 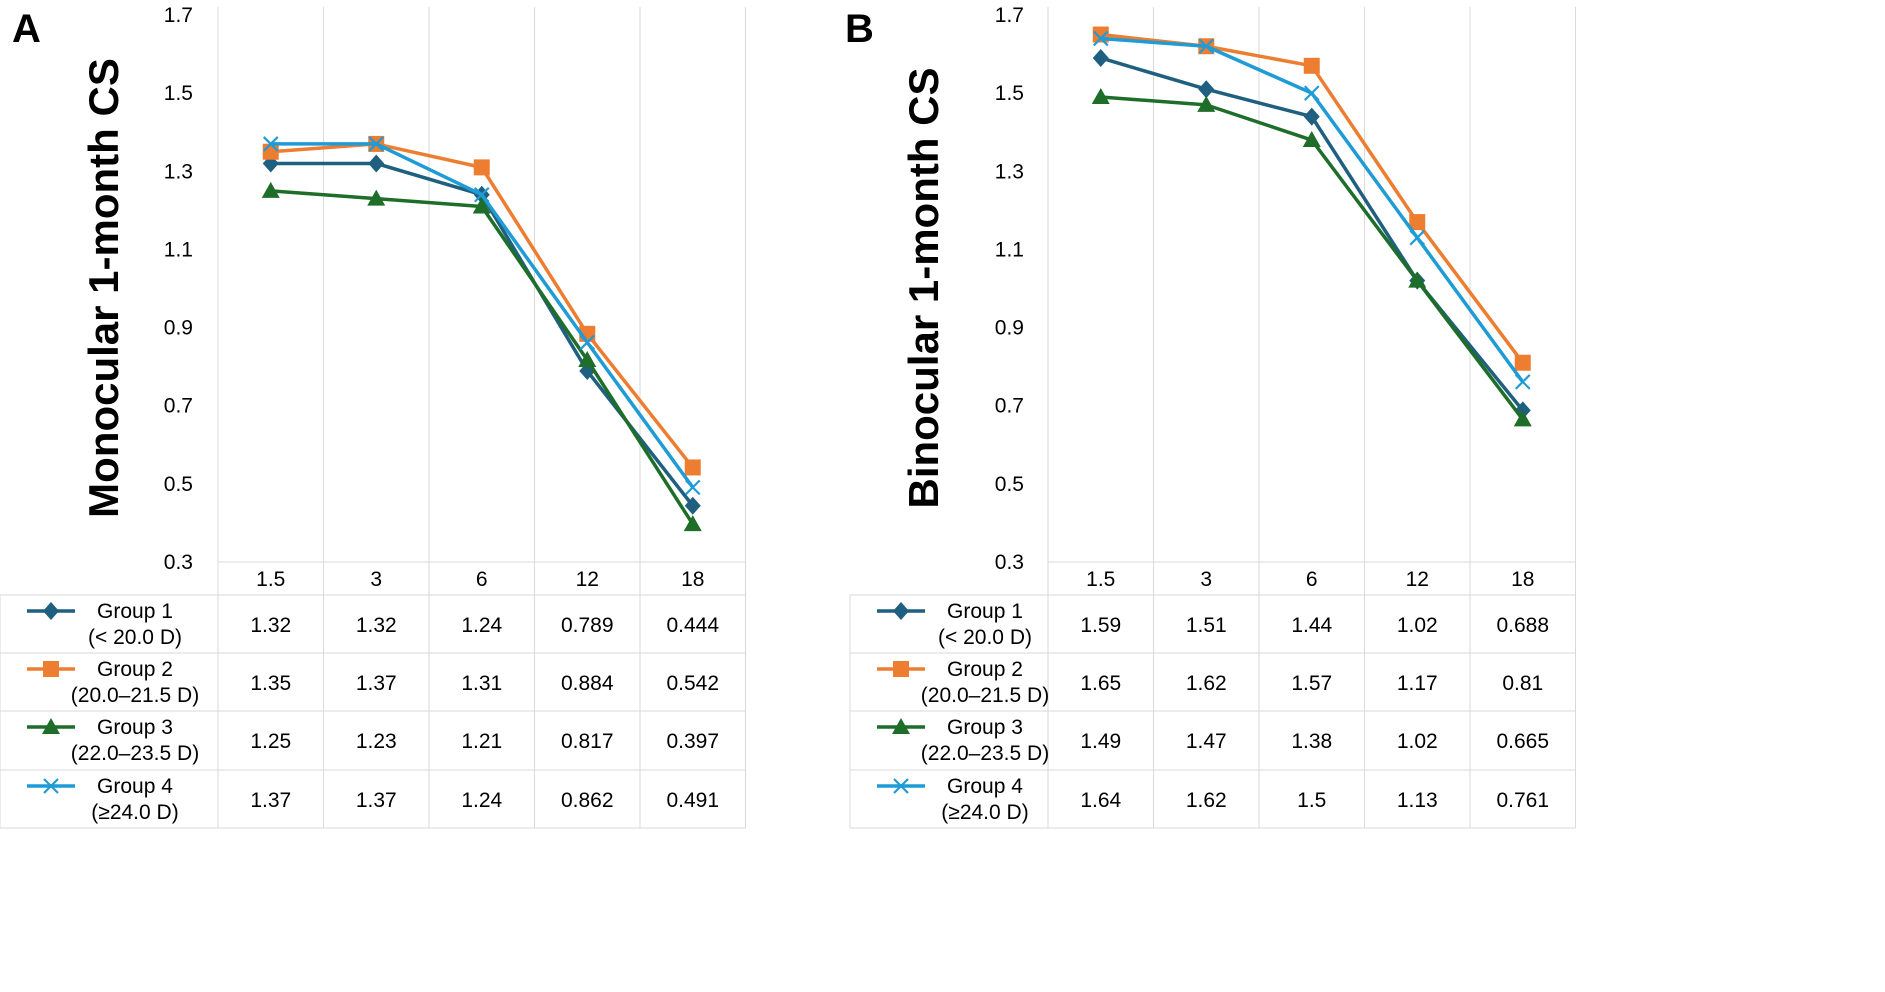 I want to click on table-cell-value: 0.761, so click(x=1522, y=800).